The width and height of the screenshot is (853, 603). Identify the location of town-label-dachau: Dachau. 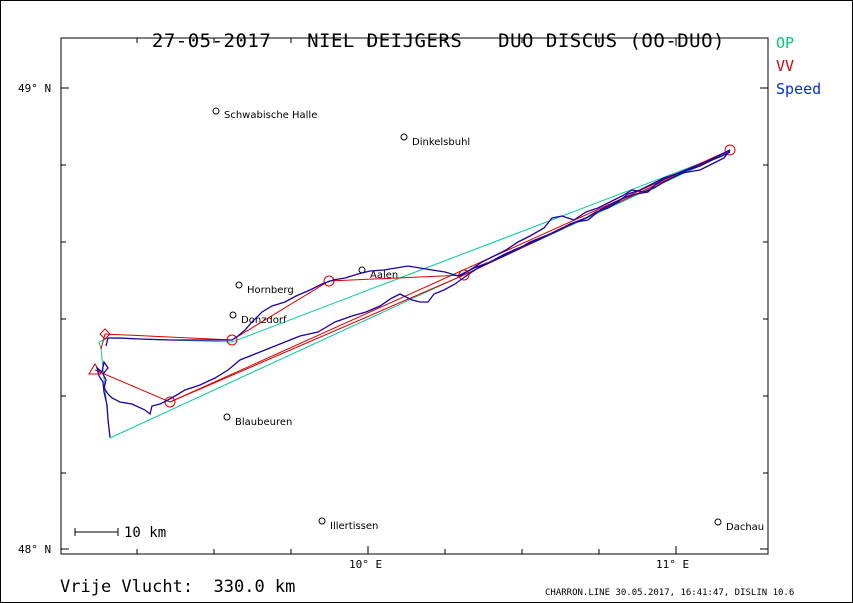
(745, 527).